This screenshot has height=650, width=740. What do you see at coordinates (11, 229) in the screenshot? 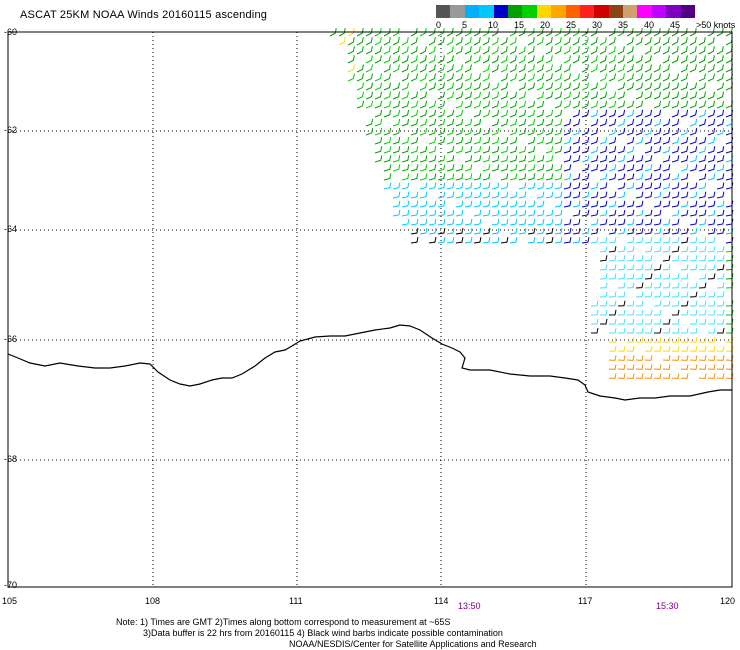
I see `lat-label: -64` at bounding box center [11, 229].